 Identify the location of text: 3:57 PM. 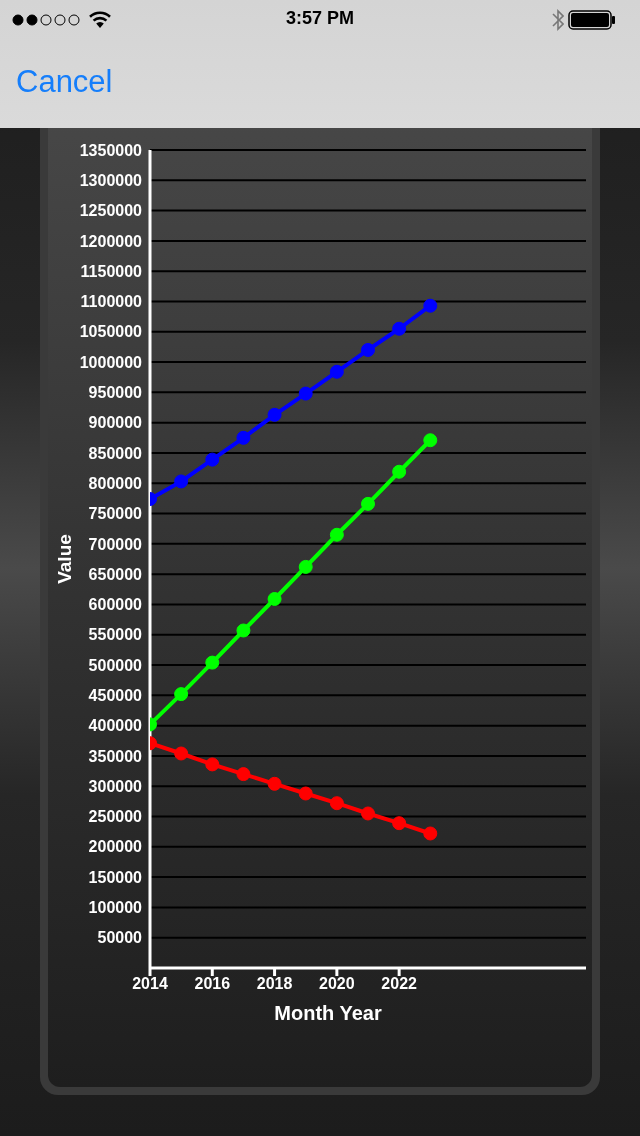
(320, 18).